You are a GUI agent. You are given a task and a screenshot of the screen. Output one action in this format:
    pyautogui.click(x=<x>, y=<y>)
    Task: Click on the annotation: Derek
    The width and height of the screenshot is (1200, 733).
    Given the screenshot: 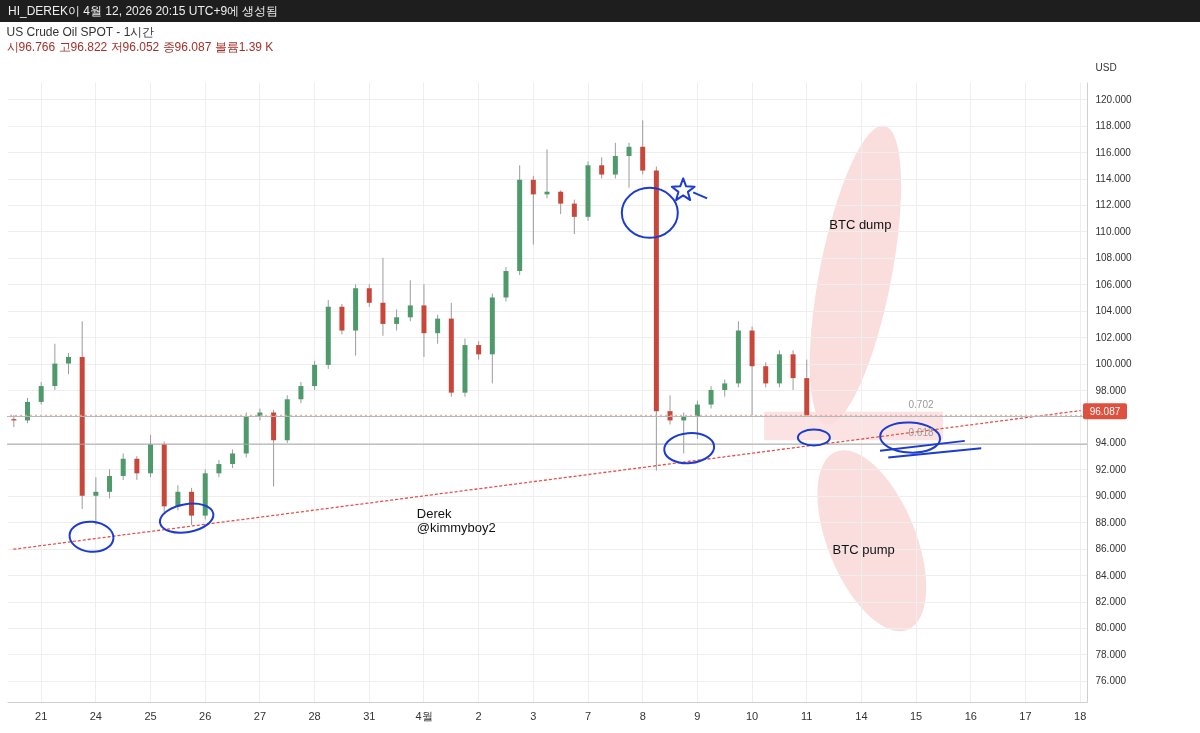 What is the action you would take?
    pyautogui.click(x=434, y=513)
    